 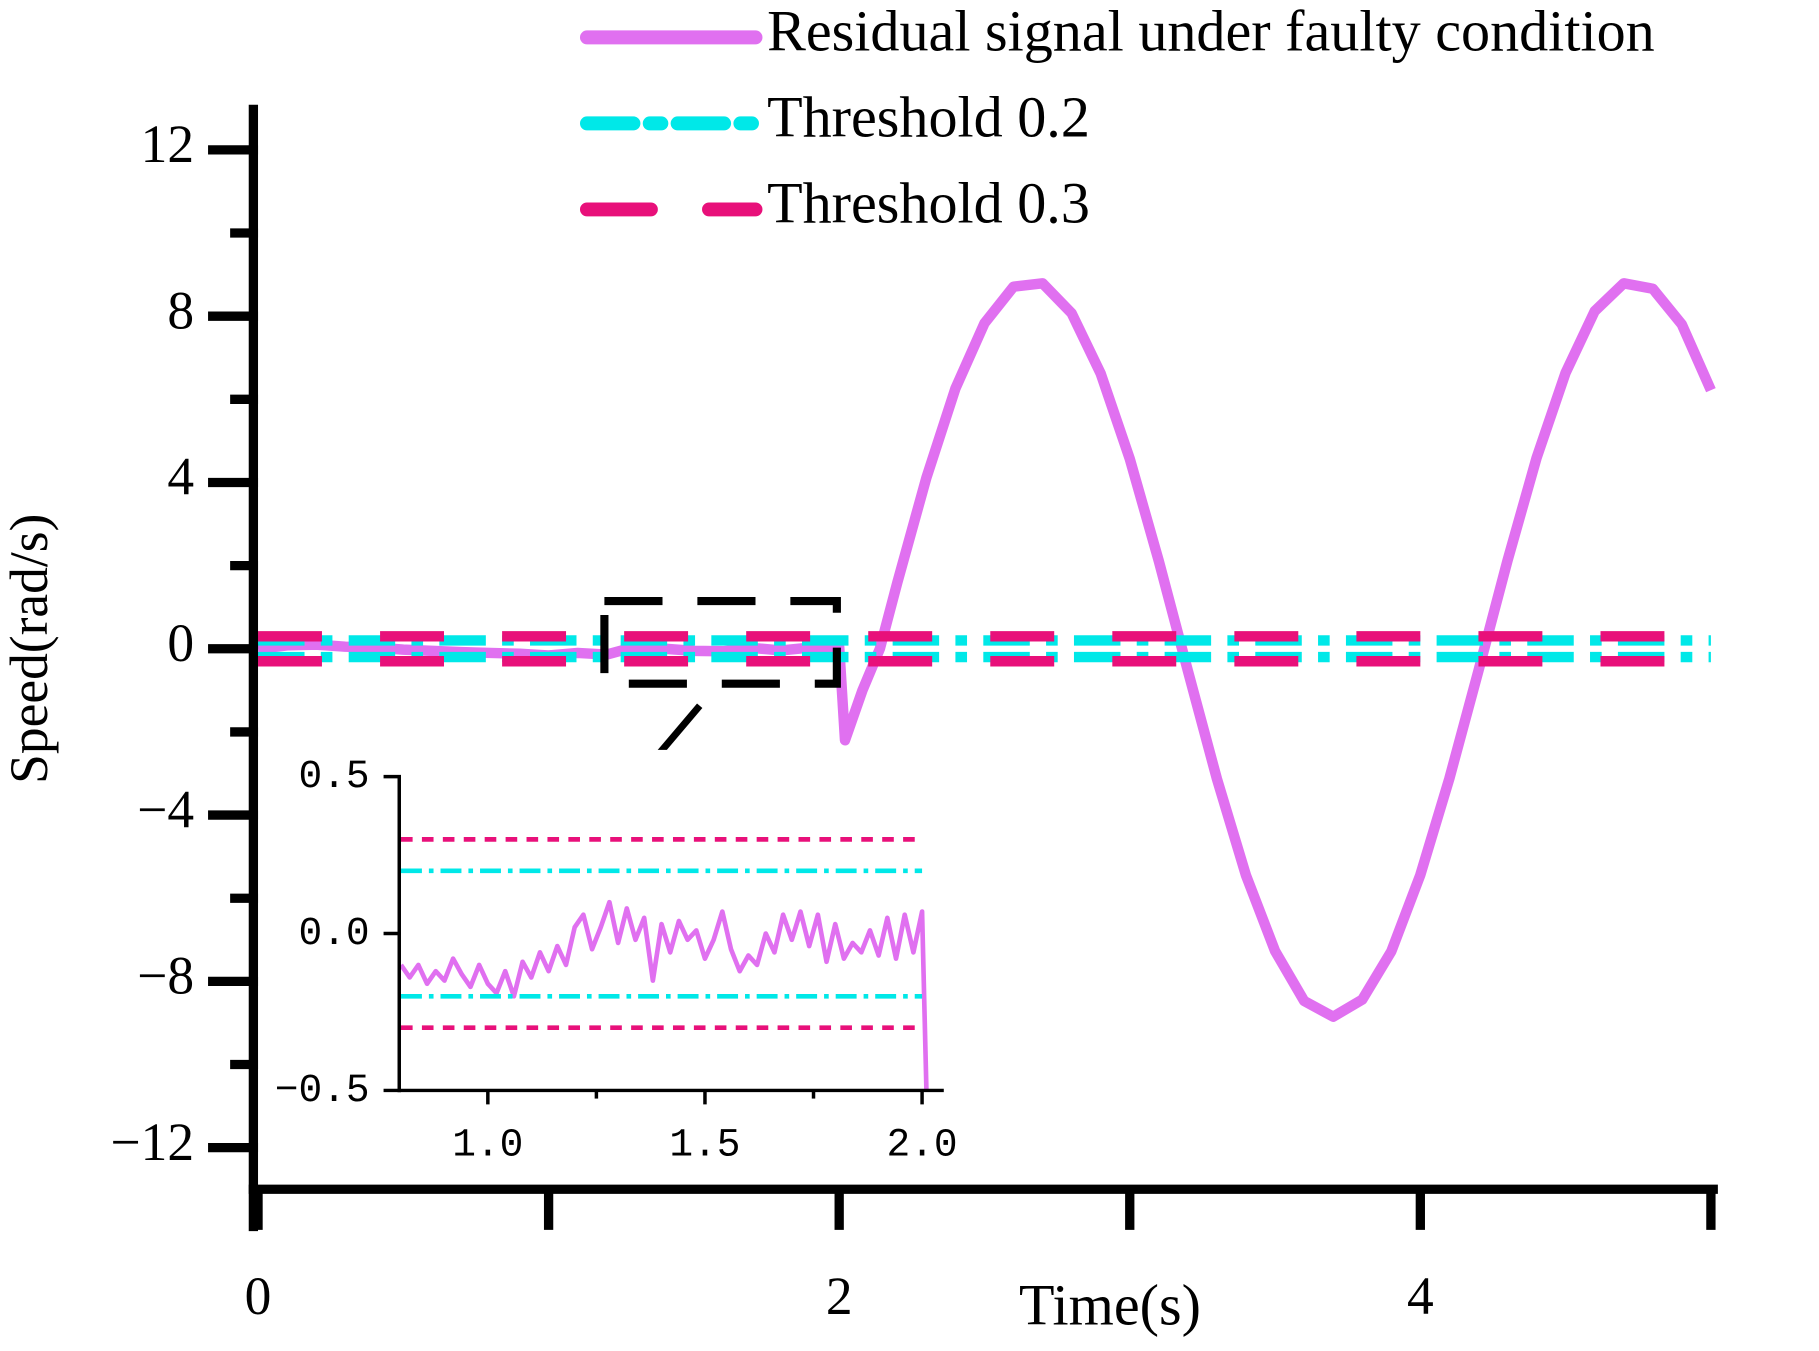 What do you see at coordinates (928, 117) in the screenshot?
I see `legend-label: Threshold 0.2` at bounding box center [928, 117].